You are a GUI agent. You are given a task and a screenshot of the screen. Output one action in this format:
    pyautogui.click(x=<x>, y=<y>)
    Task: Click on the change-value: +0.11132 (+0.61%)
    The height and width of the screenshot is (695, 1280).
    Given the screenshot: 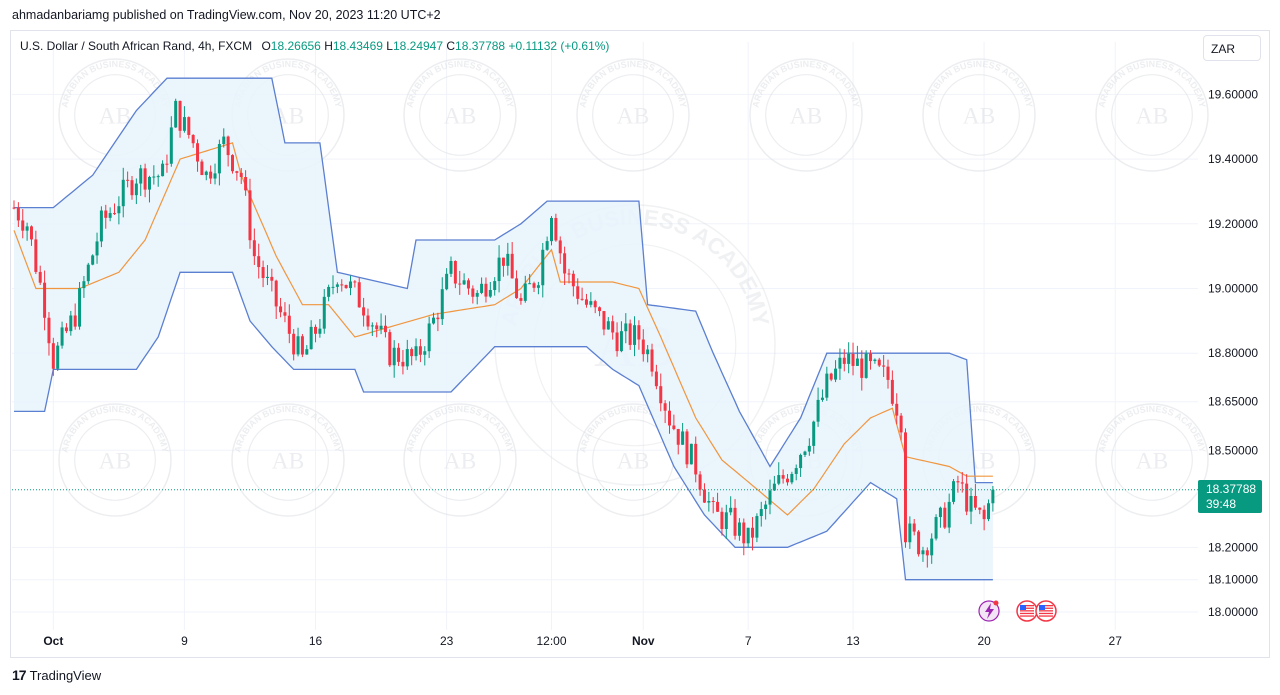 What is the action you would take?
    pyautogui.click(x=559, y=46)
    